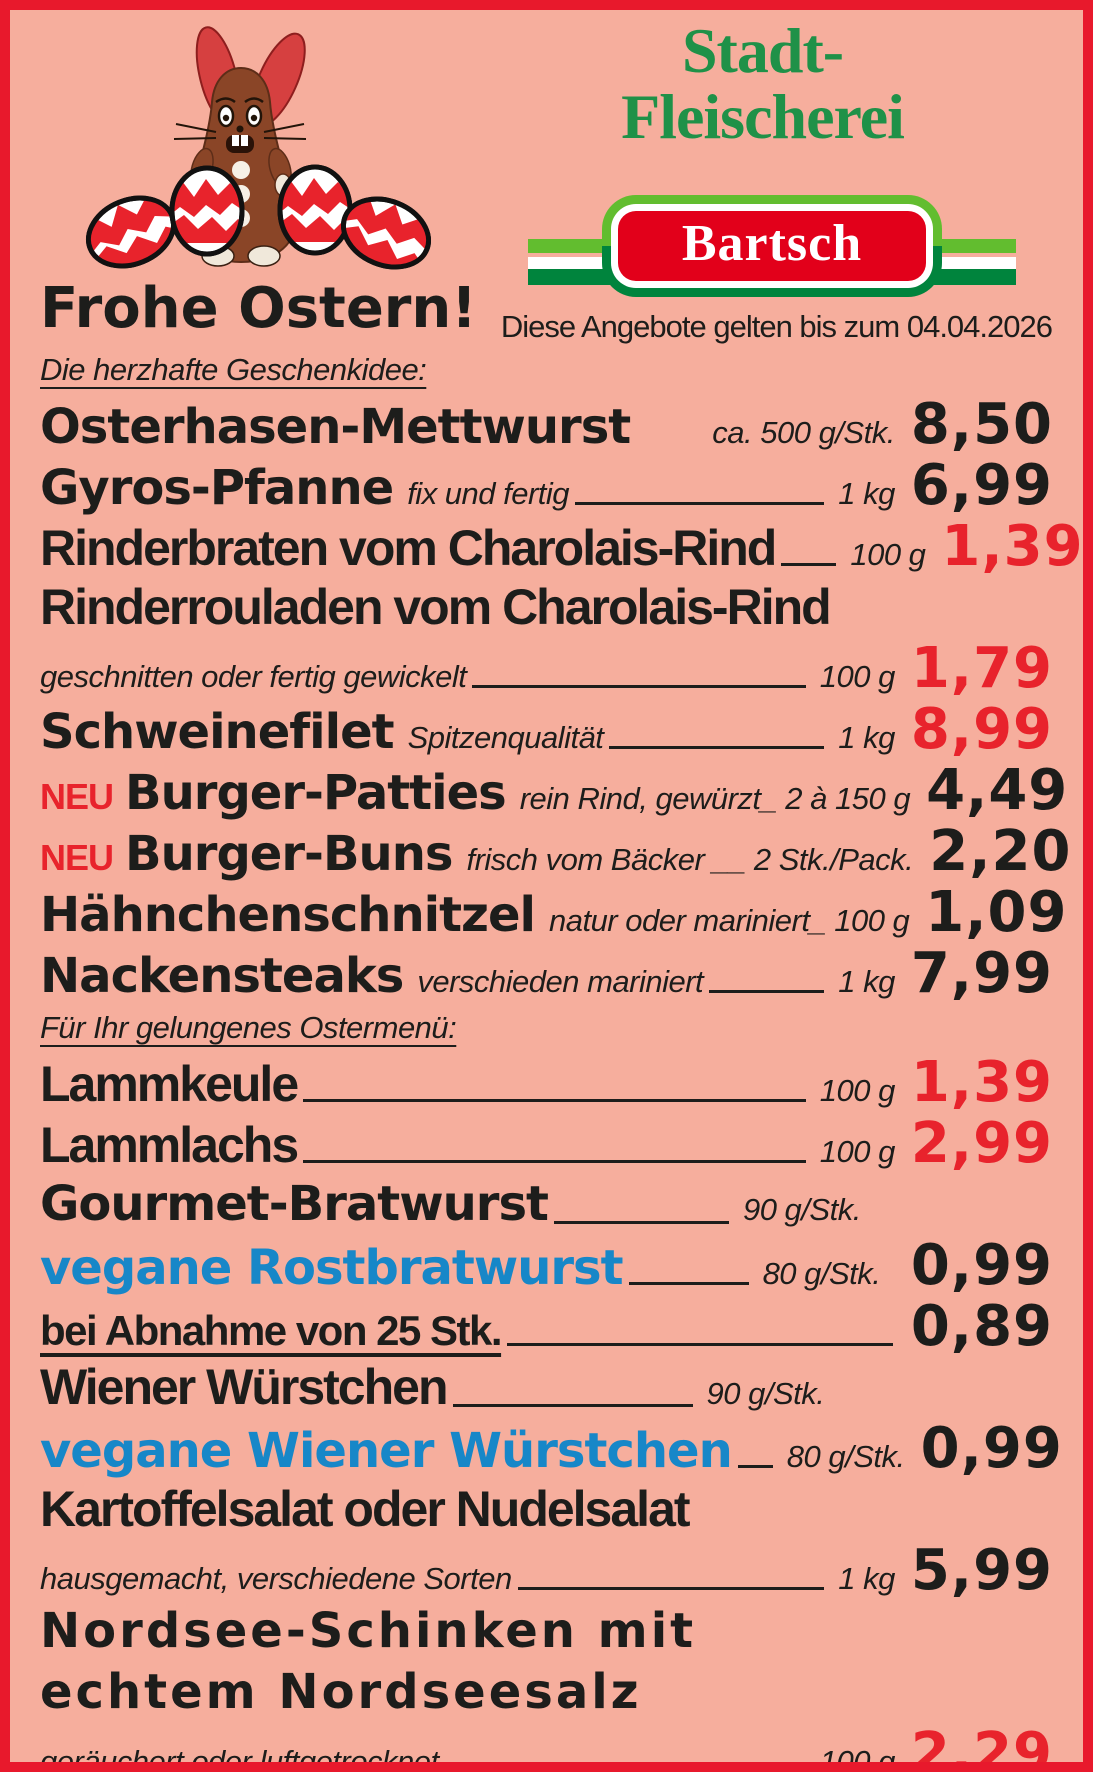 Image resolution: width=1093 pixels, height=1772 pixels. I want to click on price: 5,99, so click(981, 1570).